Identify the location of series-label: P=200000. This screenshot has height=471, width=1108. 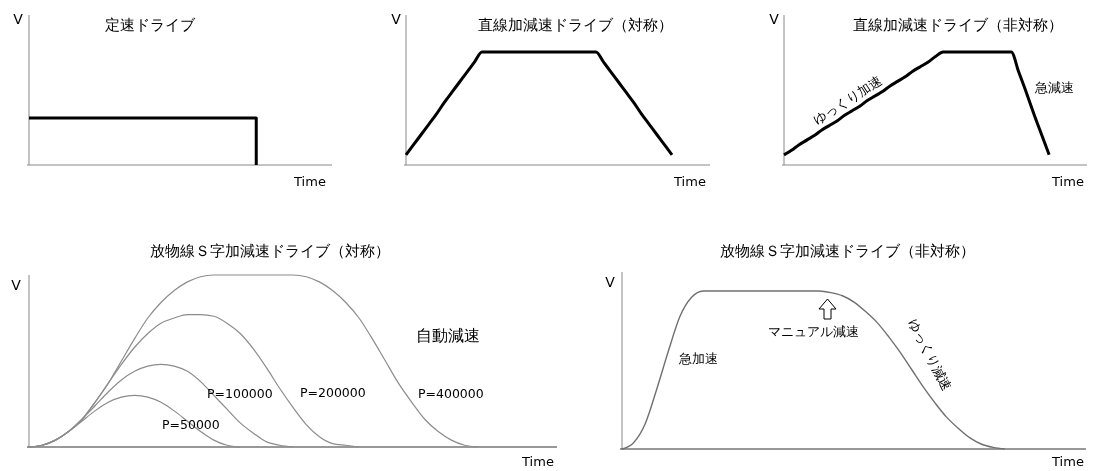
(333, 392).